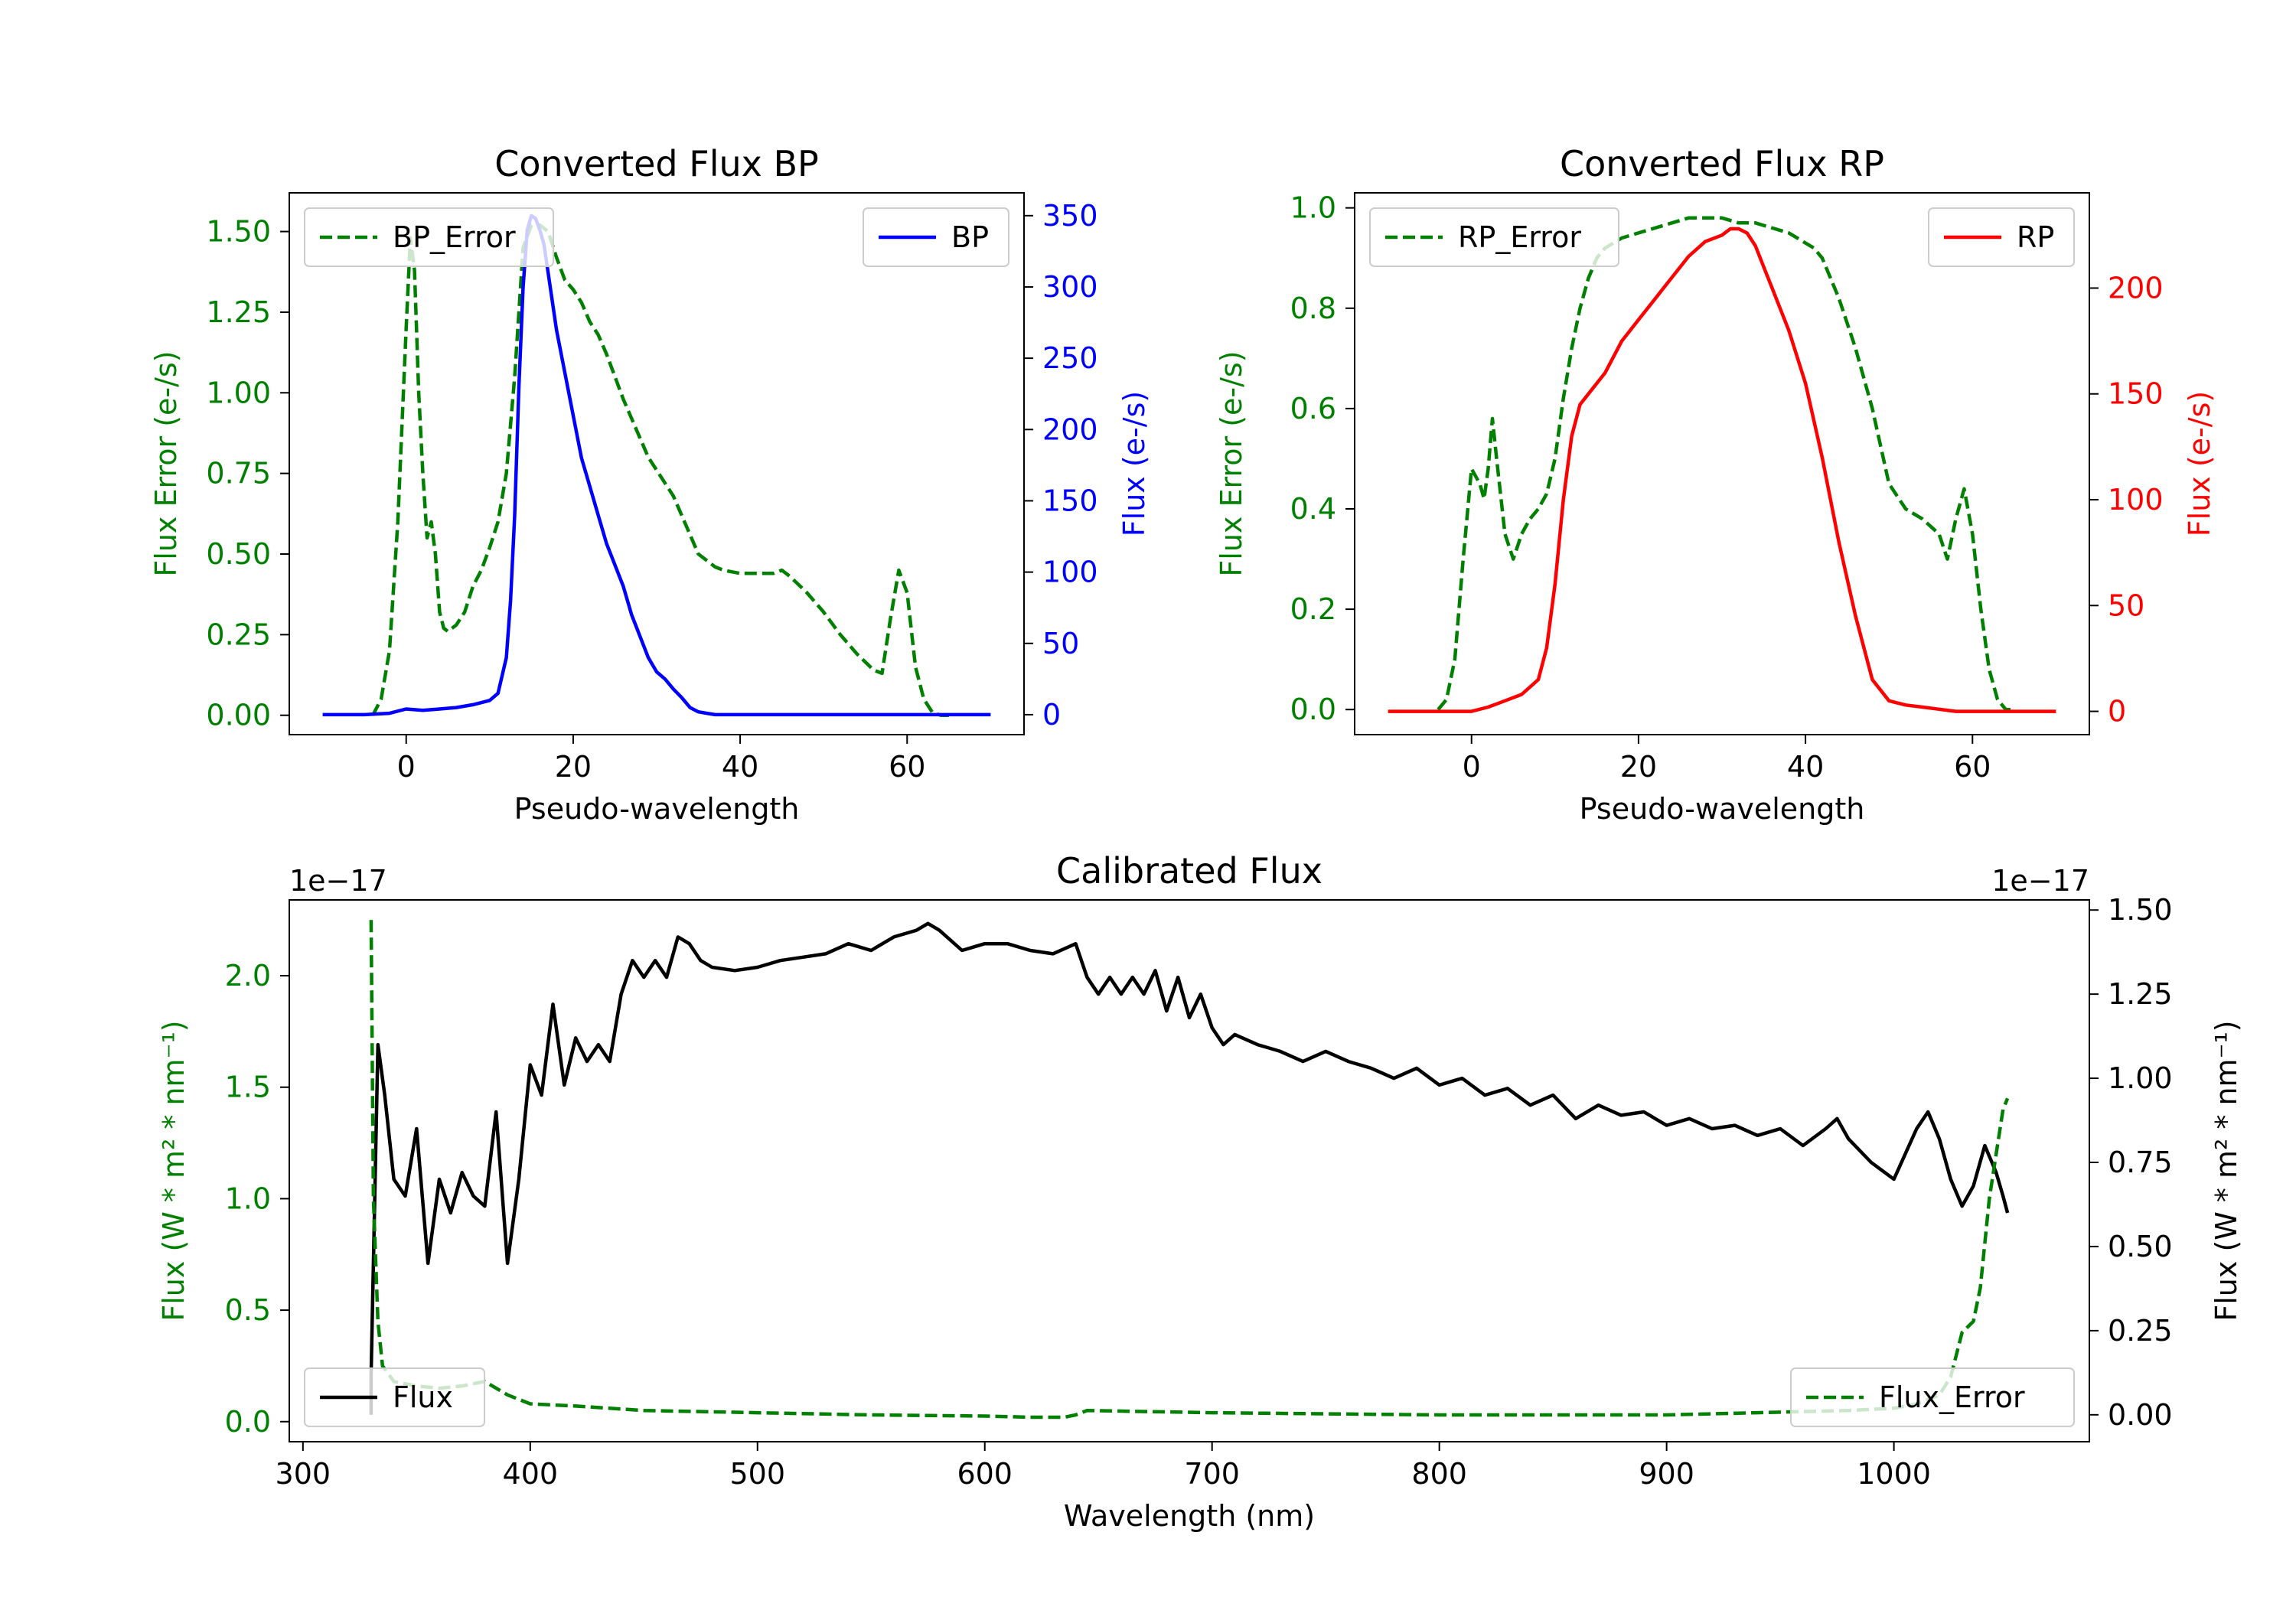 The height and width of the screenshot is (1607, 2296). I want to click on right-y-tick-label: 1.25, so click(2140, 994).